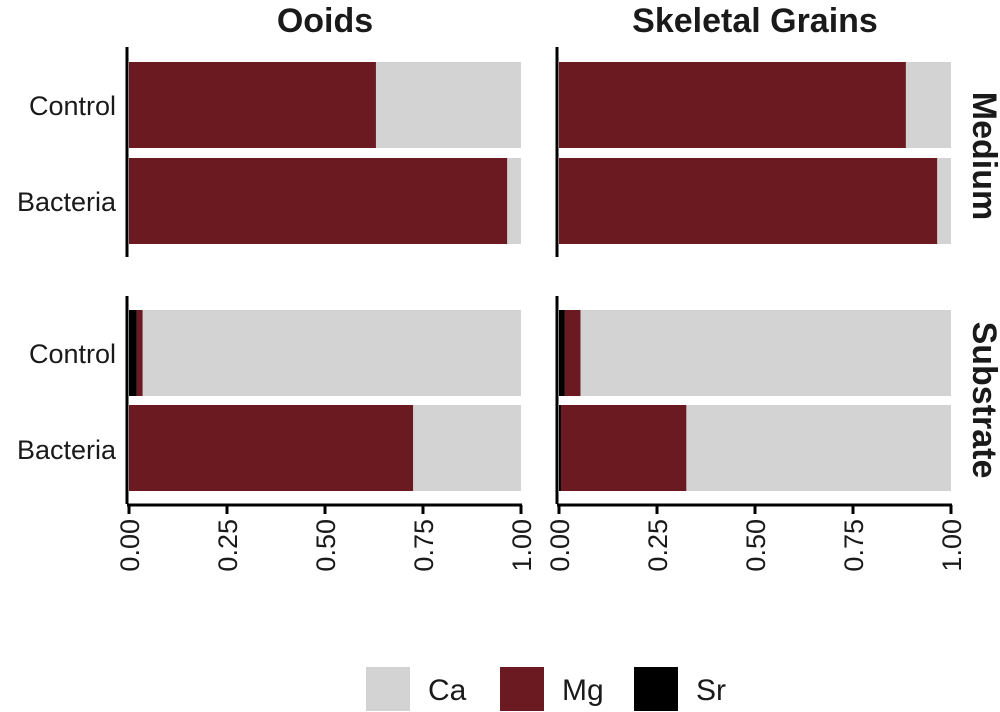 The image size is (1000, 712). What do you see at coordinates (982, 400) in the screenshot?
I see `facet-title-substrate: Substrate` at bounding box center [982, 400].